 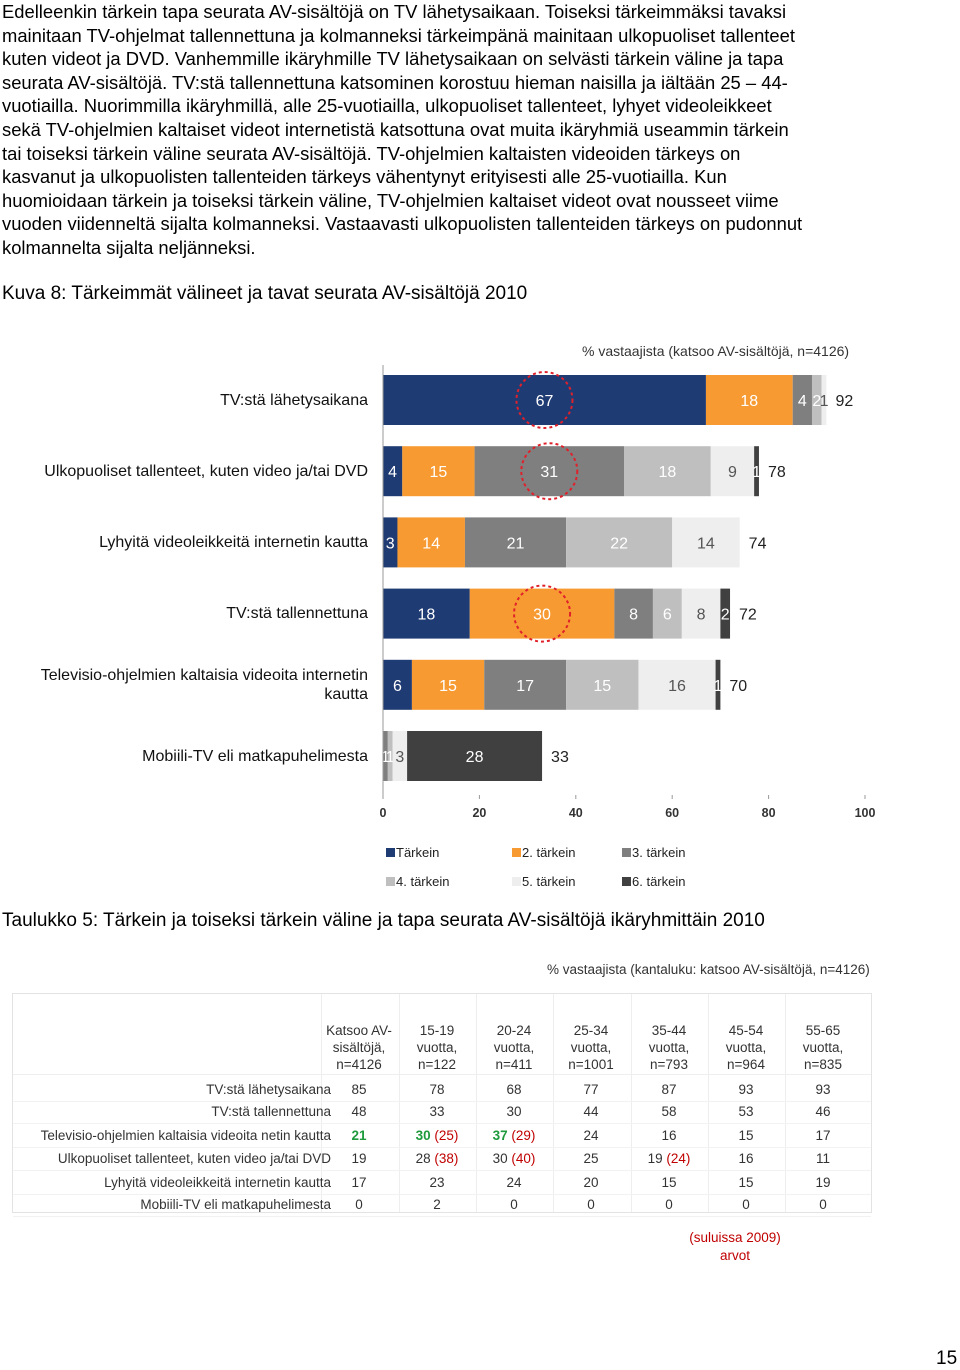 I want to click on table-cell: 16, so click(x=669, y=1135).